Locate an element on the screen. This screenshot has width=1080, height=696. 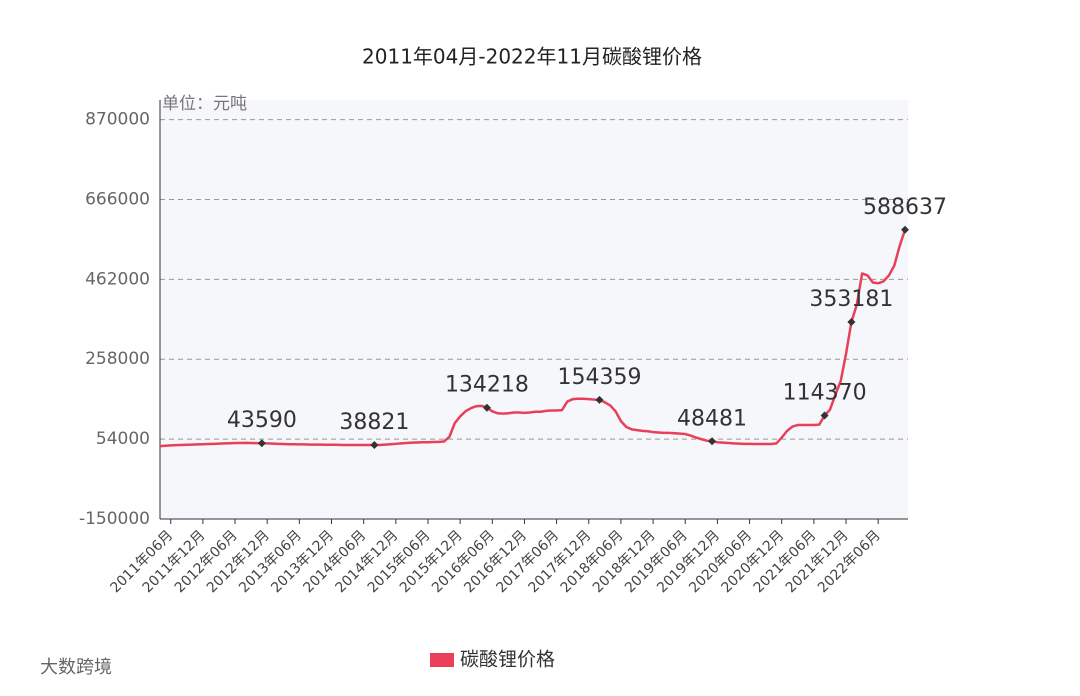
legend-label: 碳酸锂价格 is located at coordinates (507, 660).